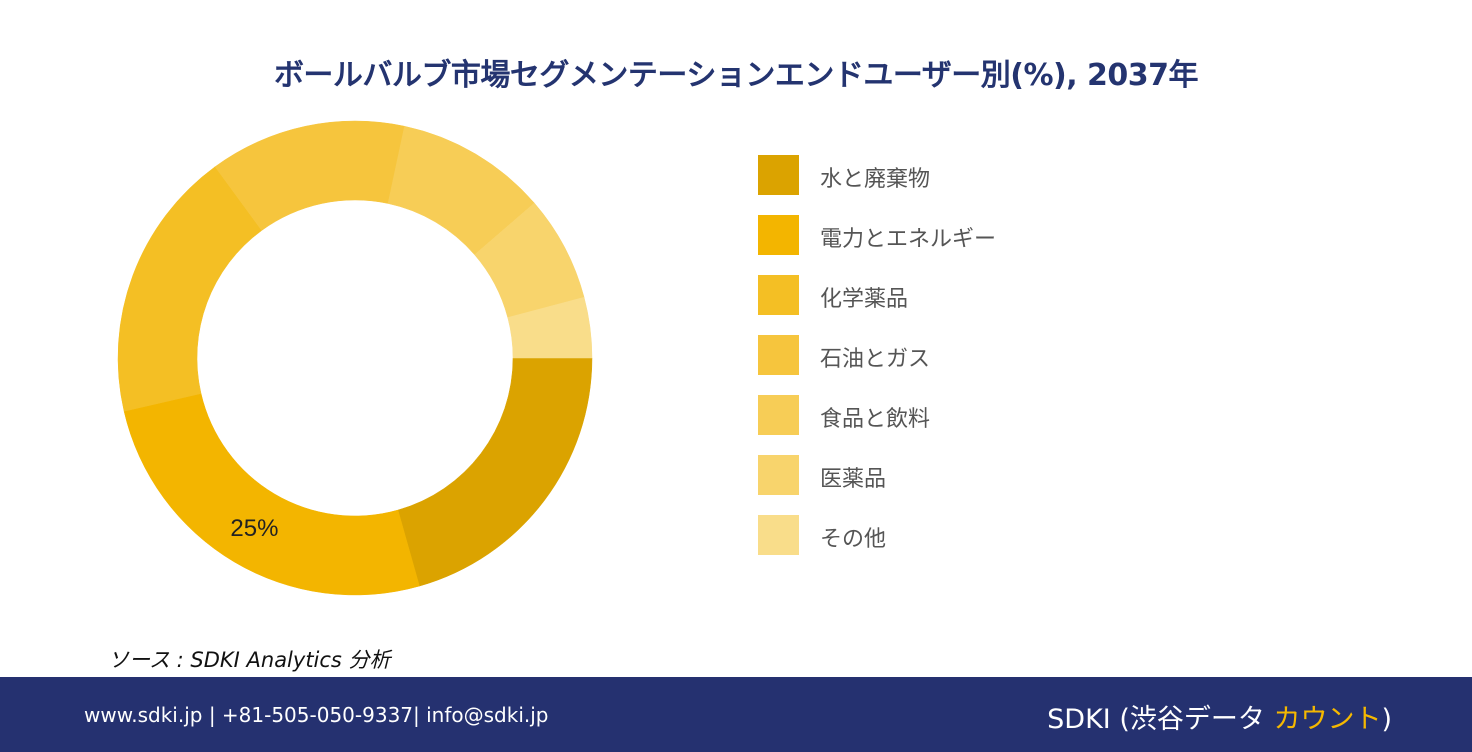  Describe the element at coordinates (254, 528) in the screenshot. I see `slice-label-1: 25%` at that location.